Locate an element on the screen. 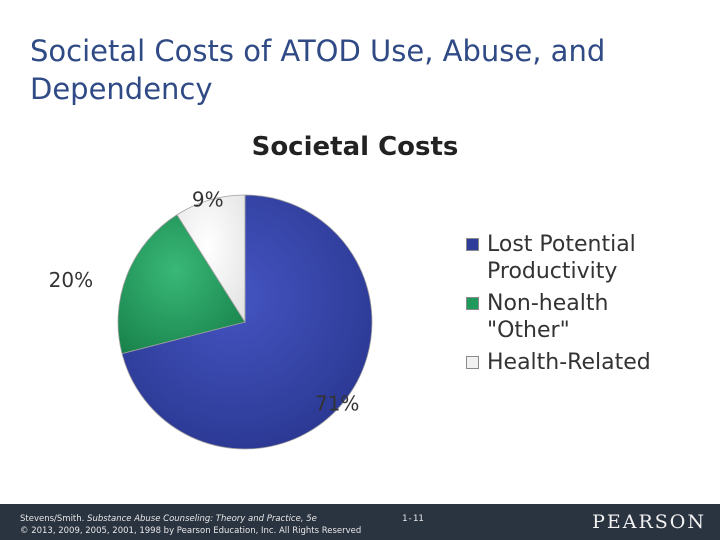  footer-credit-authors: Stevens/Smith. is located at coordinates (54, 519).